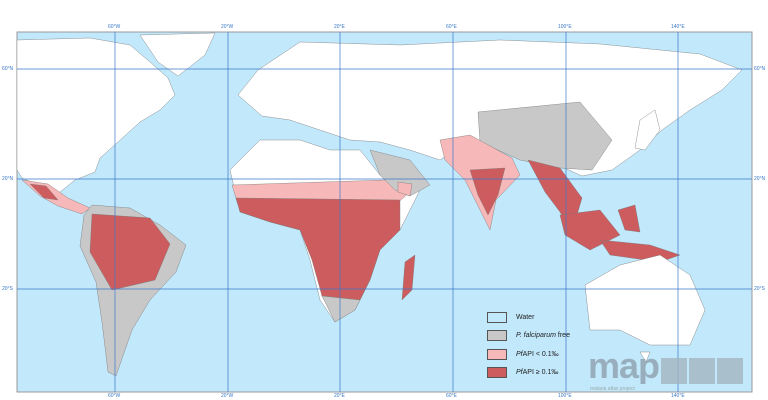 The height and width of the screenshot is (400, 768). I want to click on greenland, so click(177, 54).